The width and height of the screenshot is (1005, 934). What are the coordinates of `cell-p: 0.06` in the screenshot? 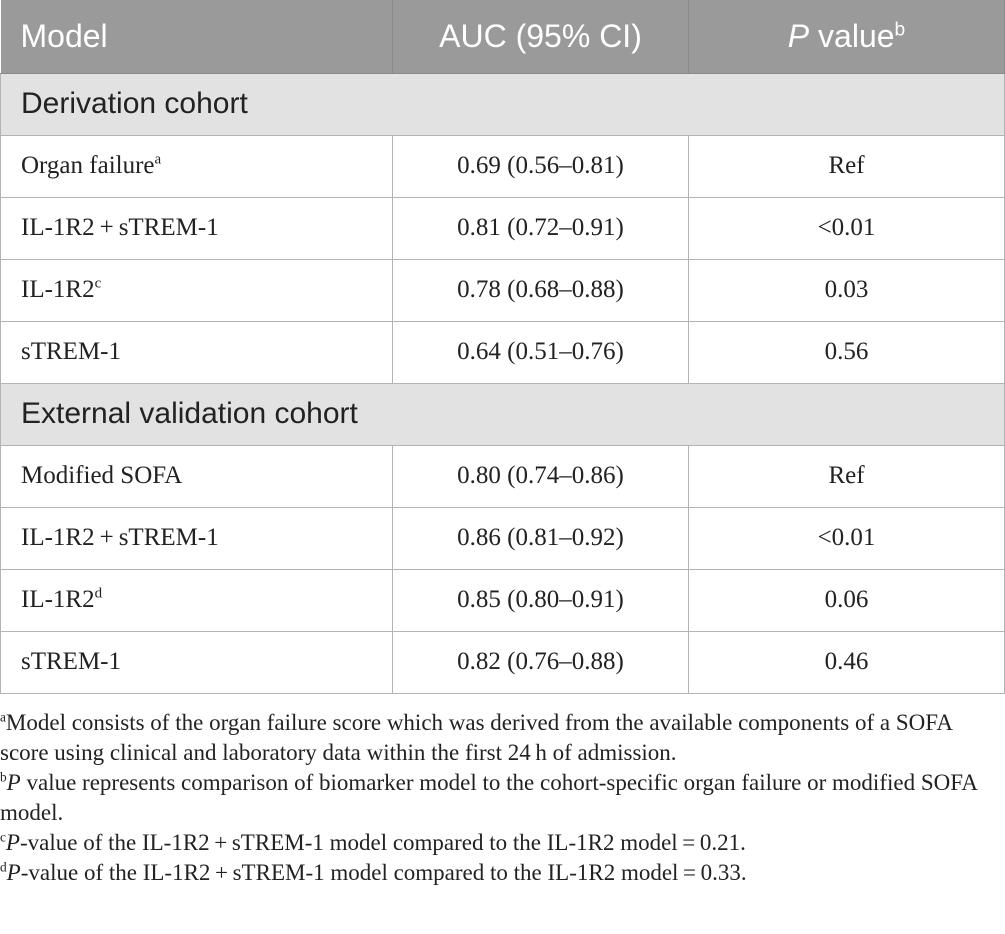 It's located at (846, 600).